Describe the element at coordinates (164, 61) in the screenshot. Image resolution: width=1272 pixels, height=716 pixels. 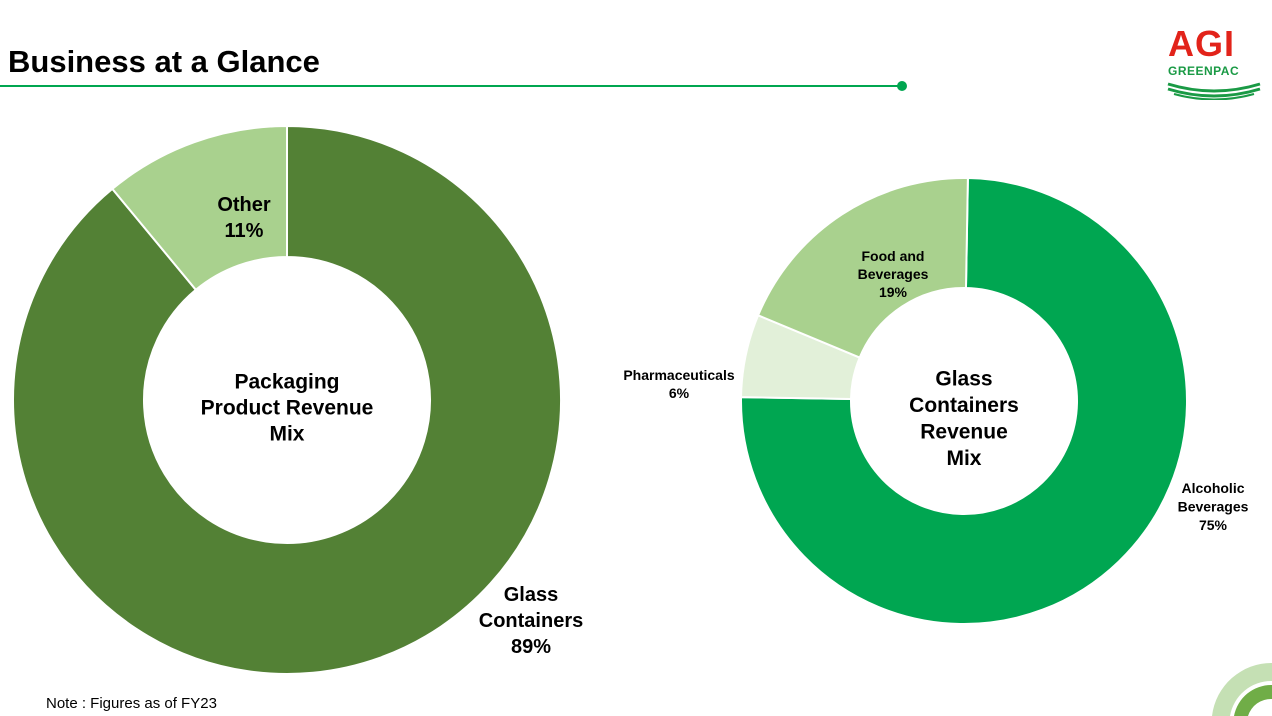
I see `page-title: Business at a Glance` at that location.